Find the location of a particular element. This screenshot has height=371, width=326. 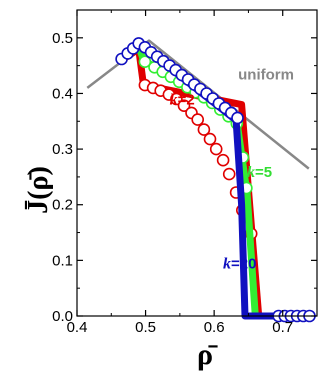

annotation-text: =2 is located at coordinates (186, 100).